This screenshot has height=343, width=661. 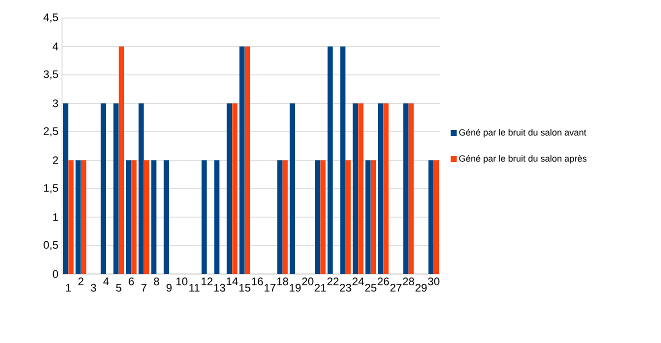 I want to click on x-tick-label: 18, so click(x=282, y=282).